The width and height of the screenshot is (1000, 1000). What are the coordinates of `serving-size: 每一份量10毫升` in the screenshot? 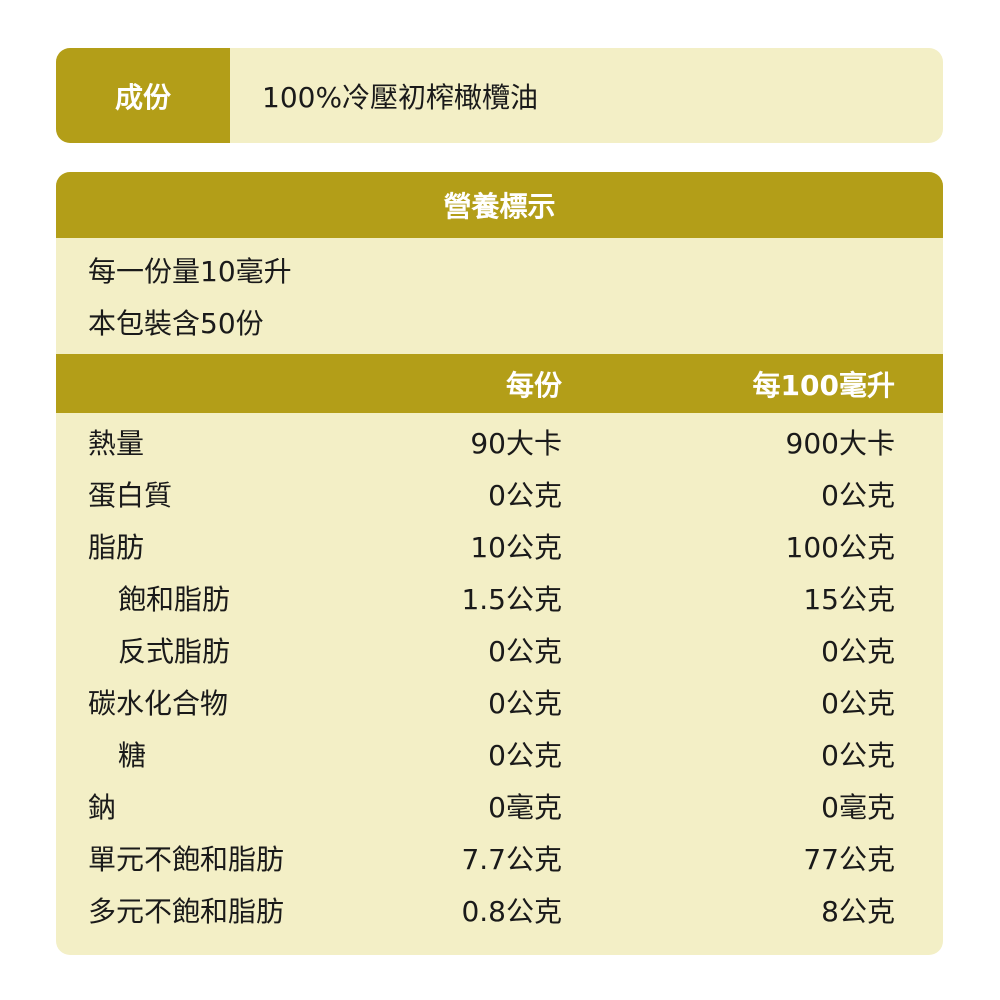 It's located at (190, 271).